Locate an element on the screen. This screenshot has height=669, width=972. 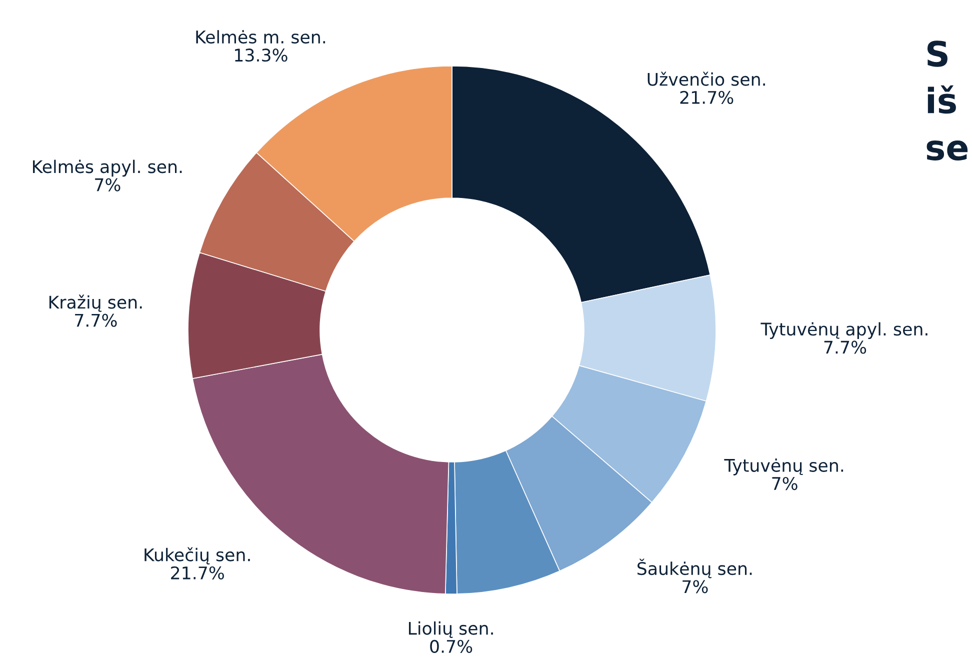
slice-label: Tytuvėnų sen. is located at coordinates (784, 467).